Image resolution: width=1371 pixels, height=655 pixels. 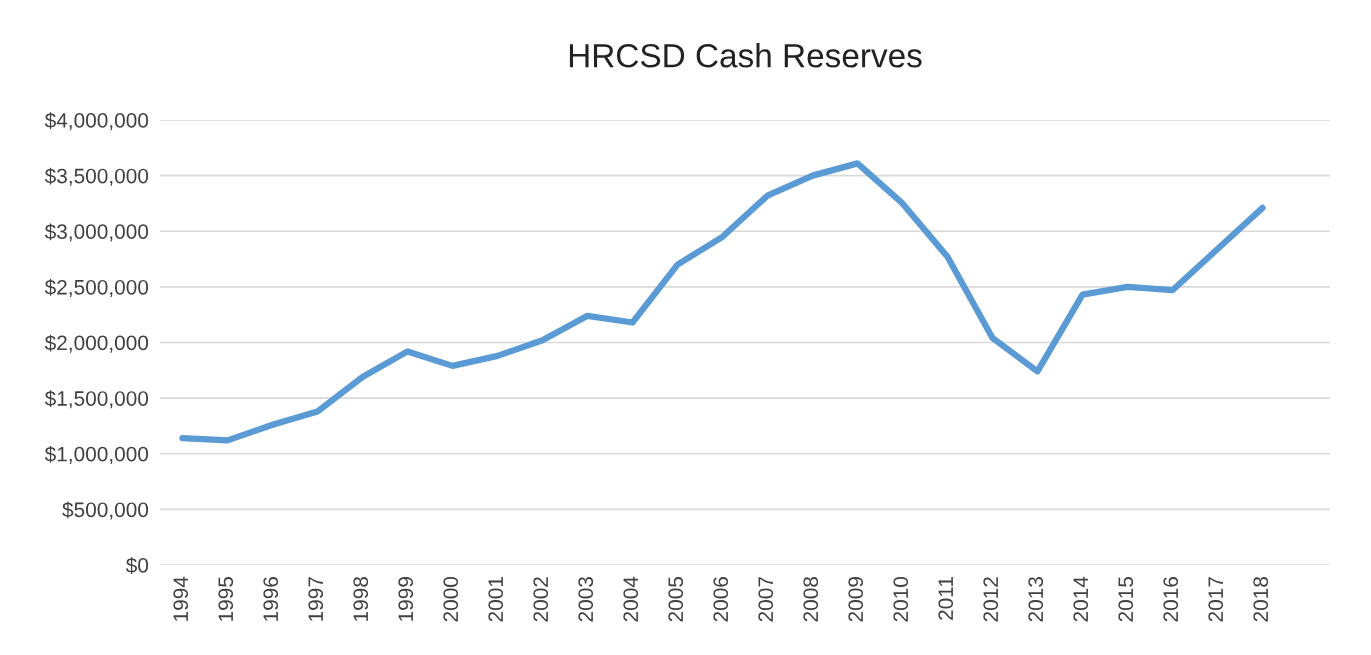 I want to click on x-tick-label: 1994, so click(x=181, y=598).